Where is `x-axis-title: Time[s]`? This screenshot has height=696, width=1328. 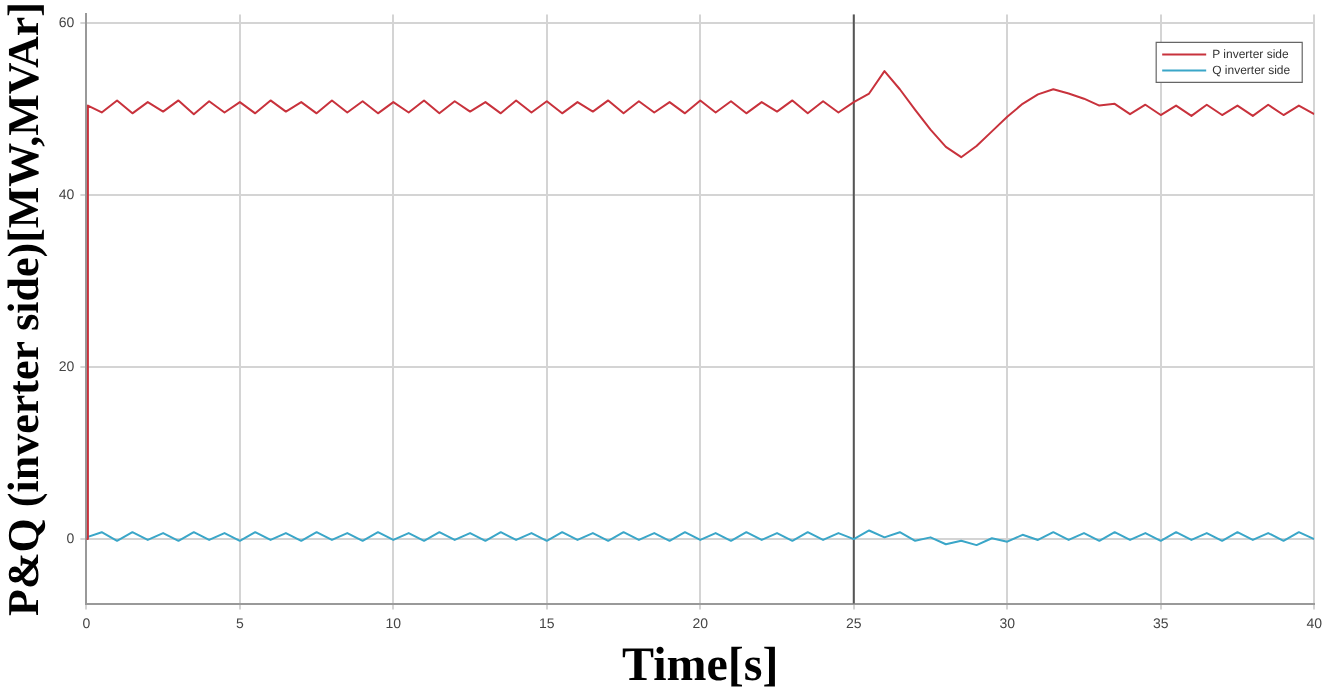
x-axis-title: Time[s] is located at coordinates (700, 665).